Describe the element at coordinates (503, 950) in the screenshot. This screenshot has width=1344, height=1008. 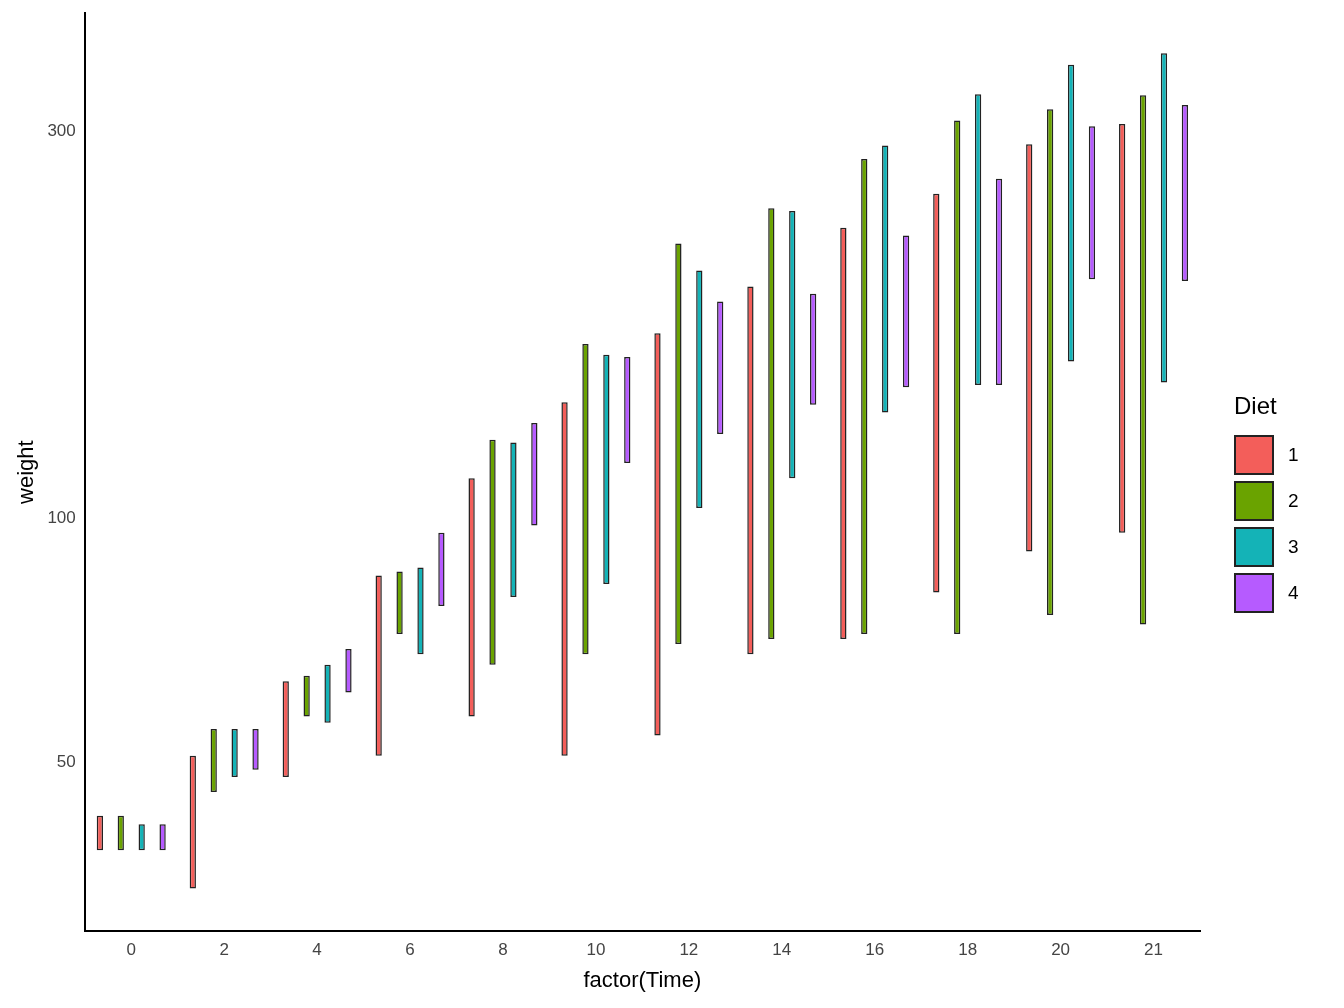
I see `x-tick-label: 8` at that location.